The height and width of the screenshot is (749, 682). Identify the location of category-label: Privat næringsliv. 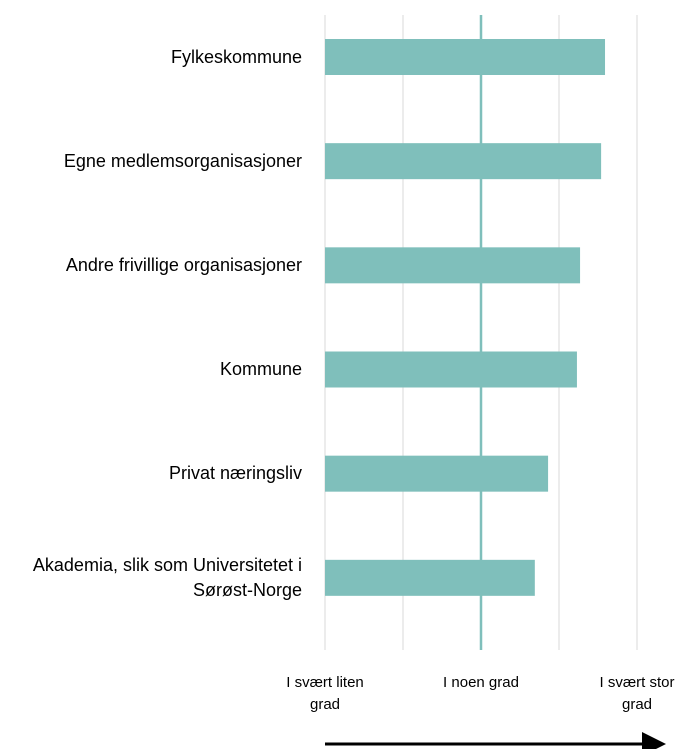
(235, 473).